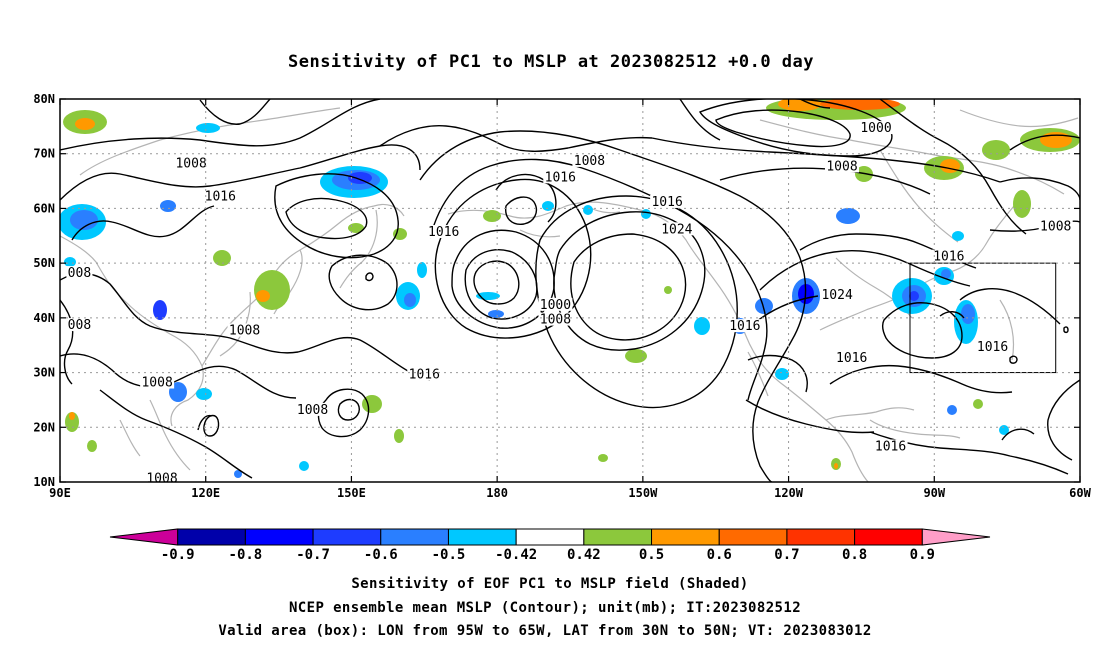  Describe the element at coordinates (44, 208) in the screenshot. I see `lat-tick-label: 60N` at that location.